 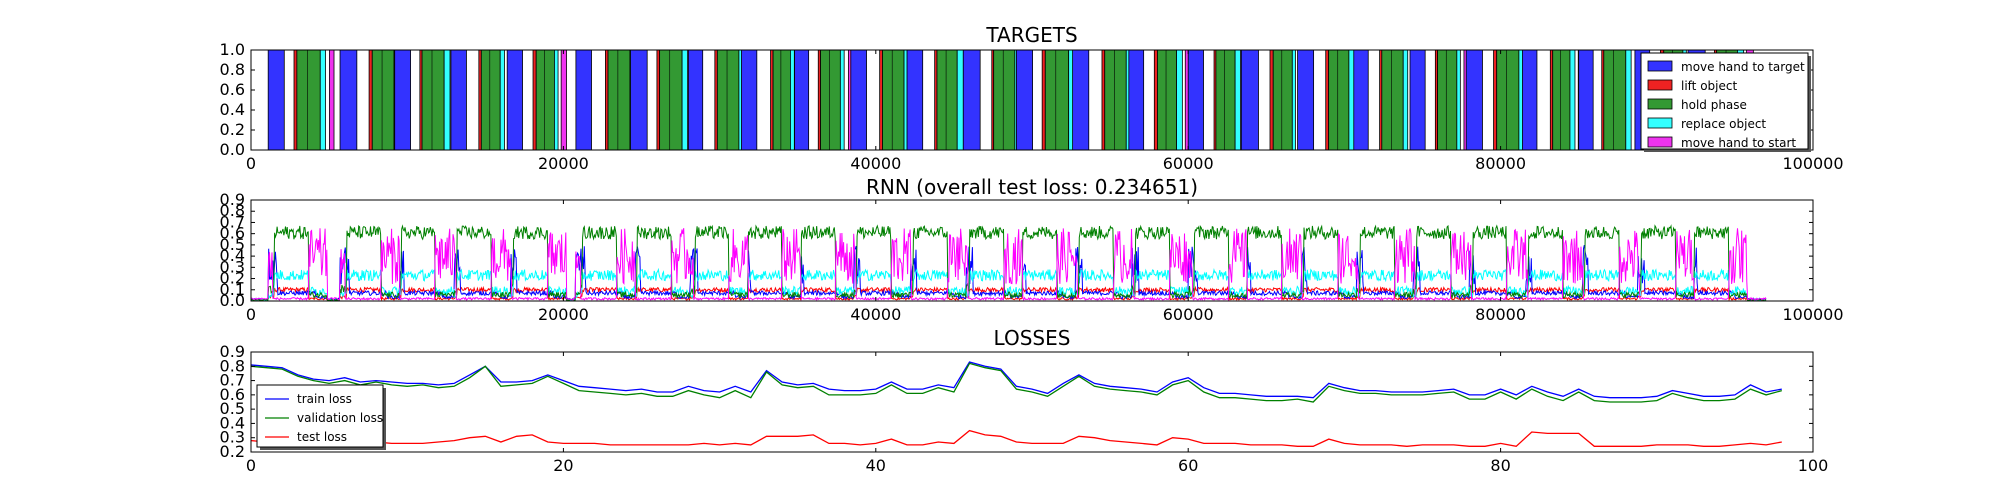 I want to click on targets-xtick-label: 20000, so click(x=563, y=163).